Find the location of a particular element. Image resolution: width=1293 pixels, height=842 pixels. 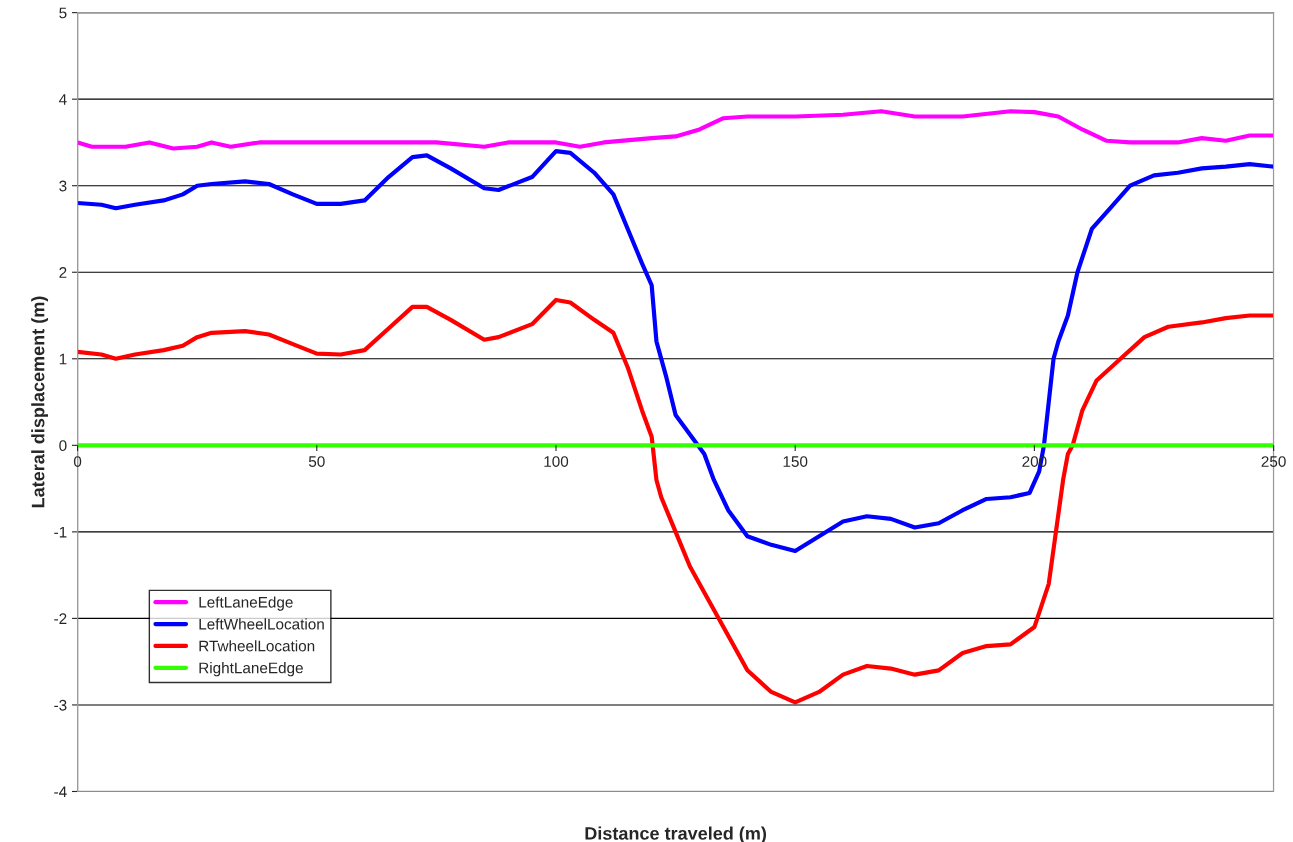

legend-label: LeftWheelLocation is located at coordinates (261, 624).